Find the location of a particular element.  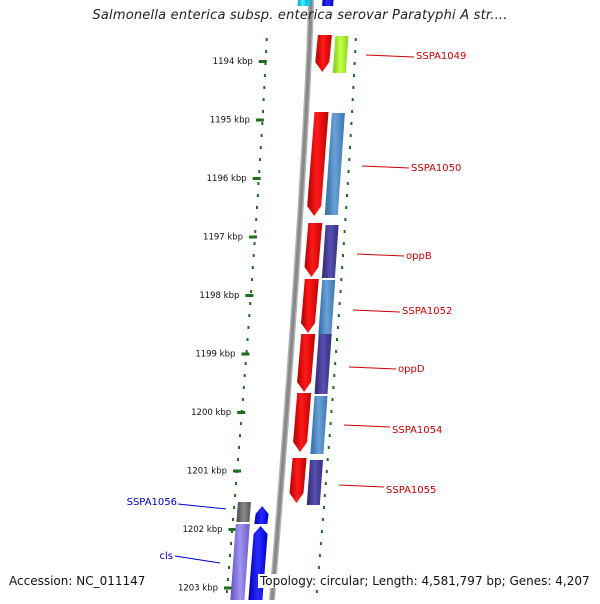

ruler-tick-label: 1197 kbp is located at coordinates (223, 238).